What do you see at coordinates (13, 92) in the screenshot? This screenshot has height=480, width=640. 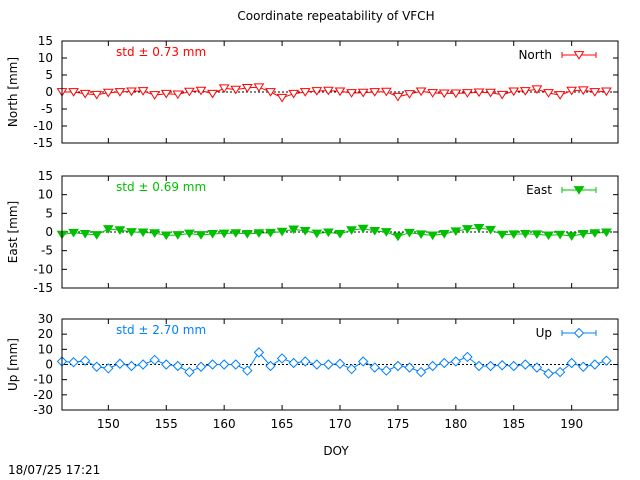 I see `north-y-axis-label: North [mm]` at bounding box center [13, 92].